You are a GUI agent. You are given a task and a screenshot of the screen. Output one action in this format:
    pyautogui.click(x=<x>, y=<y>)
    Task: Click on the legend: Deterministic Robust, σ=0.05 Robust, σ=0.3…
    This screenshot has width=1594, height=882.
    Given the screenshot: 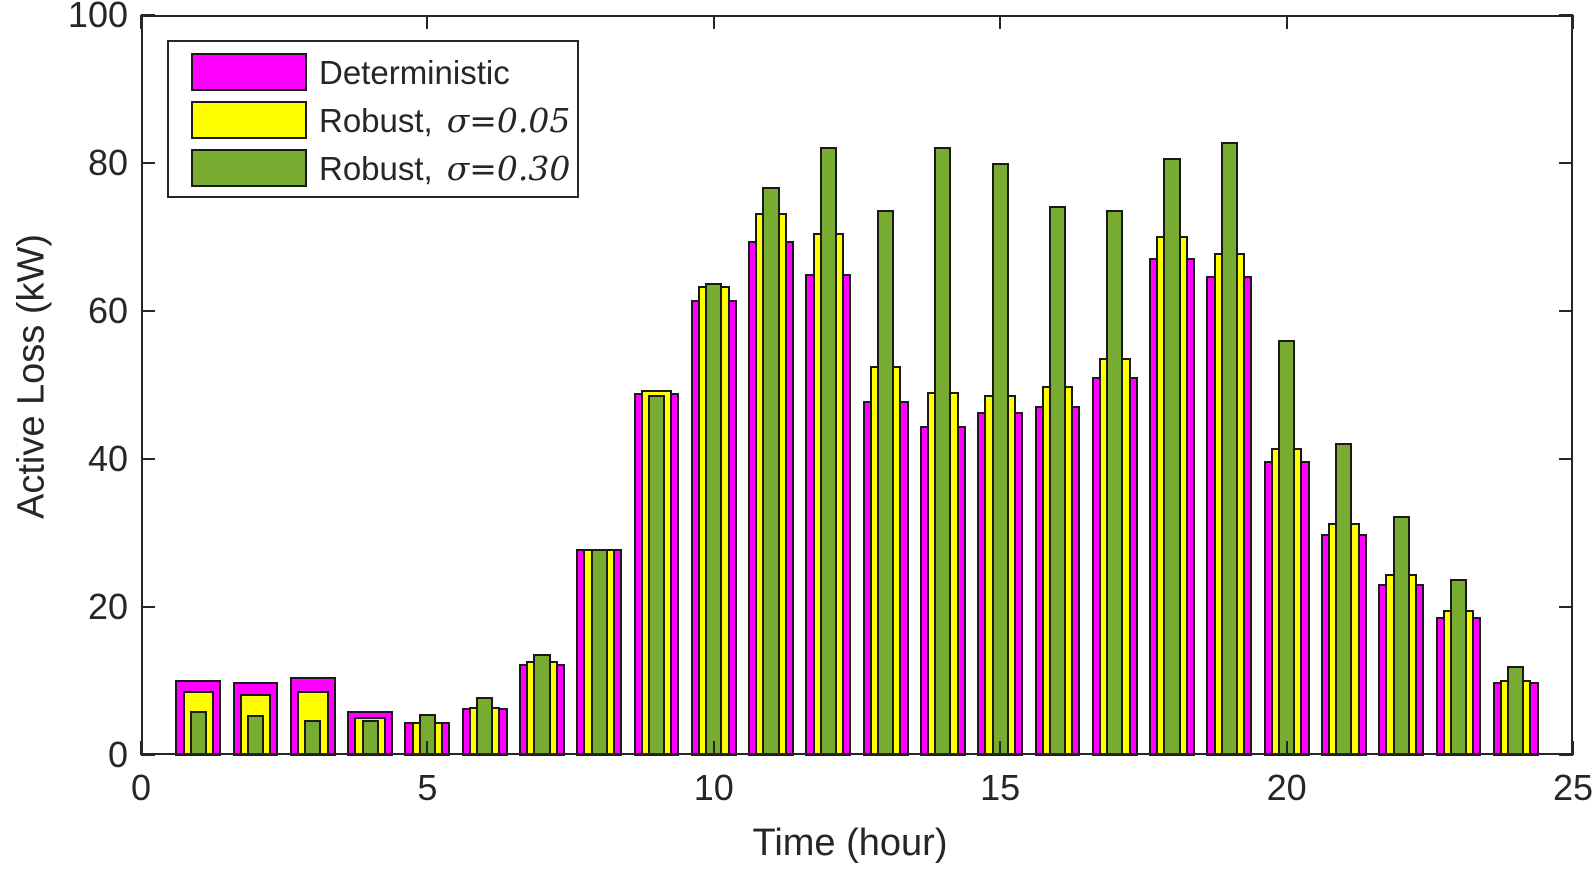 What is the action you would take?
    pyautogui.click(x=373, y=119)
    